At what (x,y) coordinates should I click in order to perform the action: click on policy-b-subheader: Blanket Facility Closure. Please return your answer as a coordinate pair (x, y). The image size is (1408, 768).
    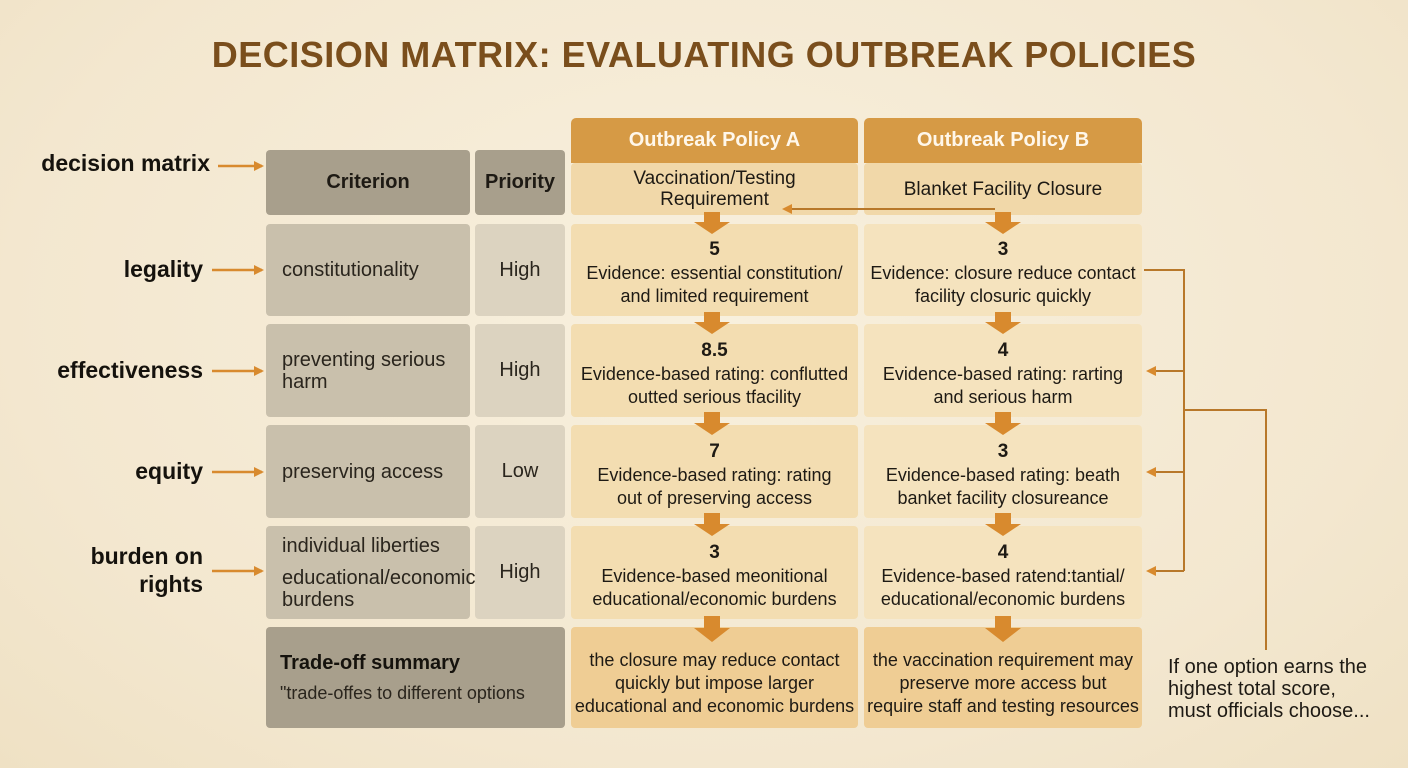
    Looking at the image, I should click on (1003, 189).